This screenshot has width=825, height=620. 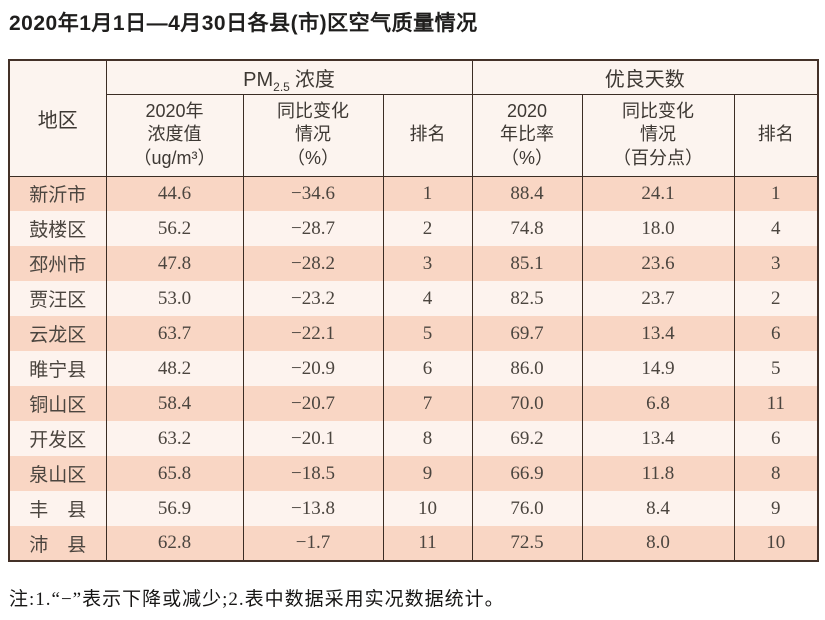 I want to click on cell-pm-rank: 4, so click(x=427, y=298).